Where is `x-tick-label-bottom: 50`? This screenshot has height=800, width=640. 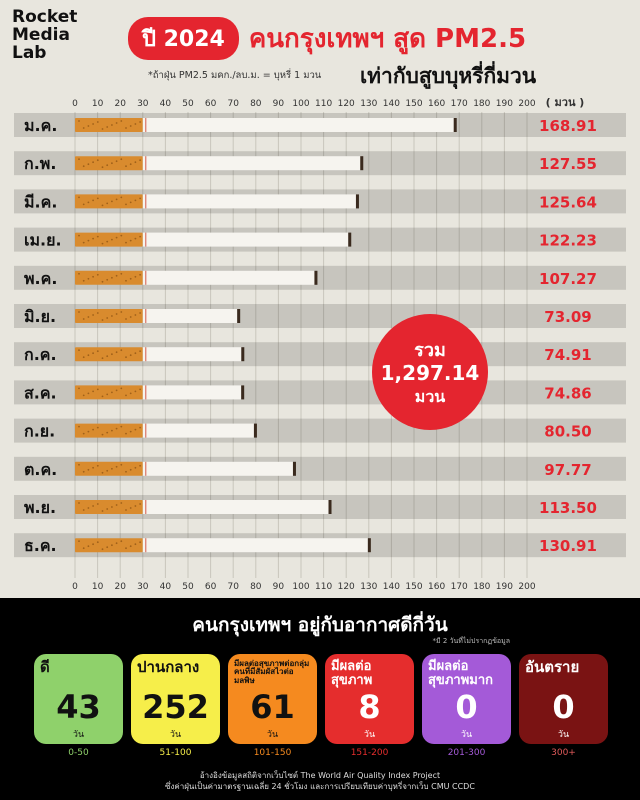
x-tick-label-bottom: 50 is located at coordinates (188, 587).